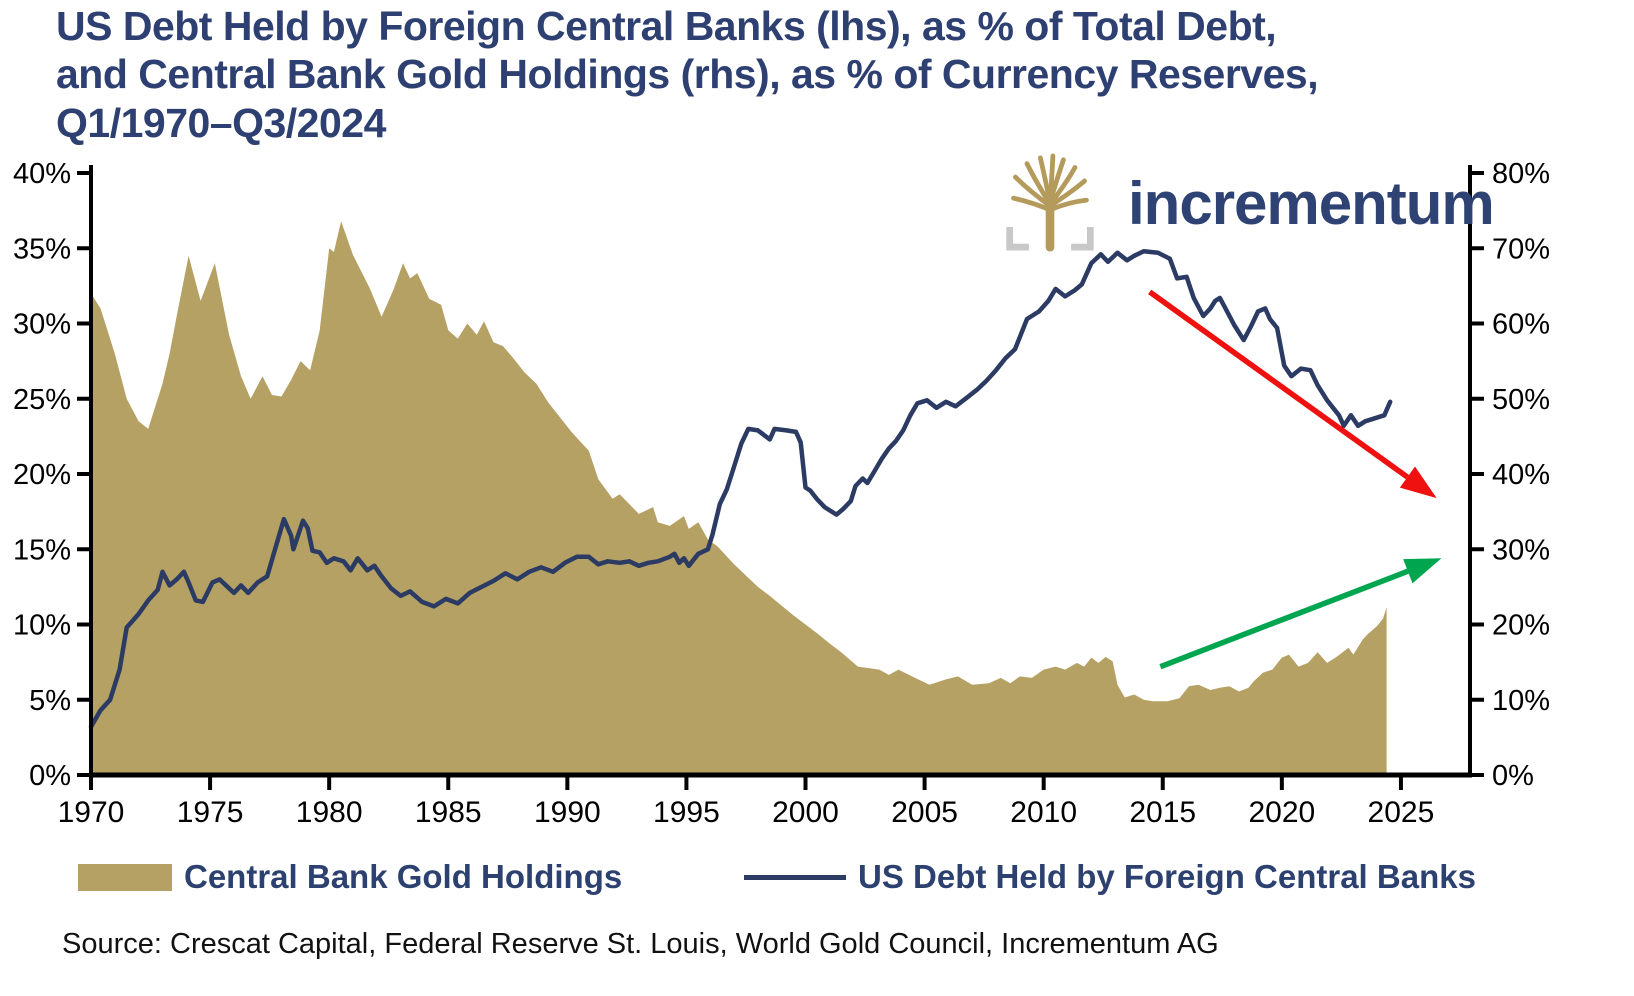 This screenshot has height=996, width=1634. I want to click on tree-branches-icon, so click(1050, 202).